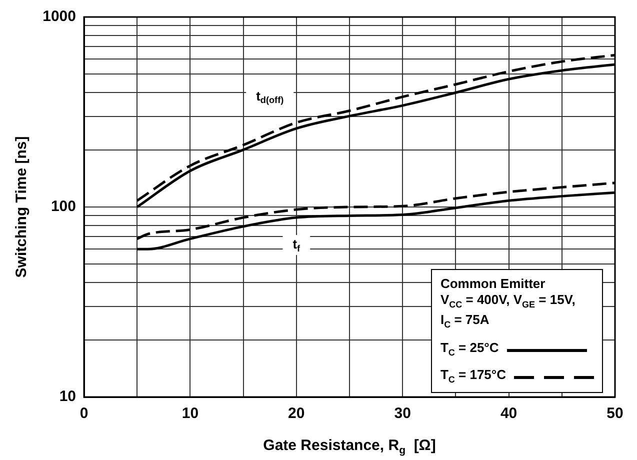 The width and height of the screenshot is (637, 460). What do you see at coordinates (84, 413) in the screenshot?
I see `x-tick-label: 0` at bounding box center [84, 413].